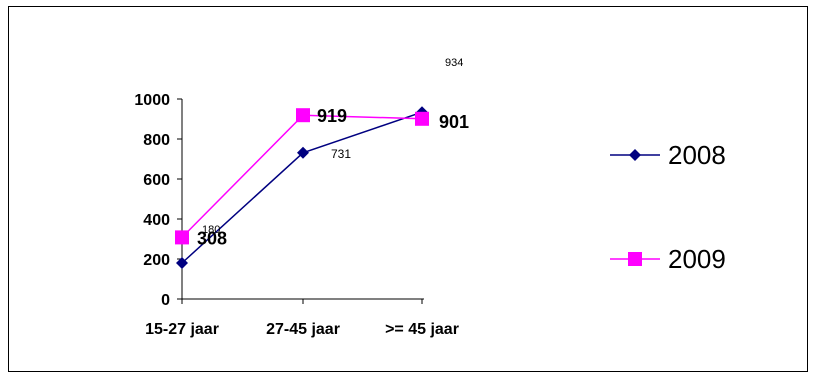  What do you see at coordinates (156, 260) in the screenshot?
I see `y-tick-label-1: 200` at bounding box center [156, 260].